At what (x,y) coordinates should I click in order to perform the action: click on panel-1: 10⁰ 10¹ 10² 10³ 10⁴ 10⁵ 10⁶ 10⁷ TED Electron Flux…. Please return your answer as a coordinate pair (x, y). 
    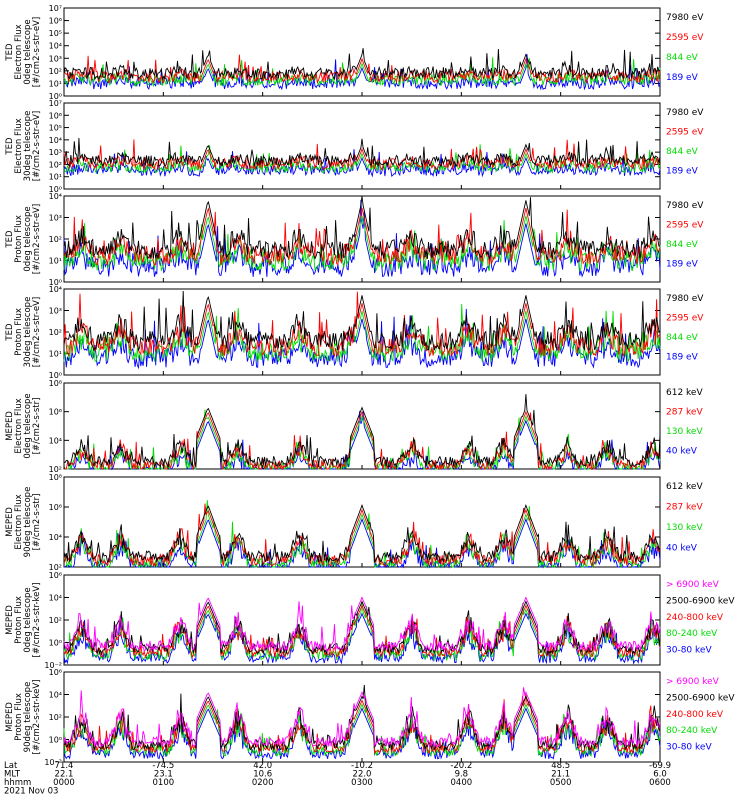
    Looking at the image, I should click on (354, 52).